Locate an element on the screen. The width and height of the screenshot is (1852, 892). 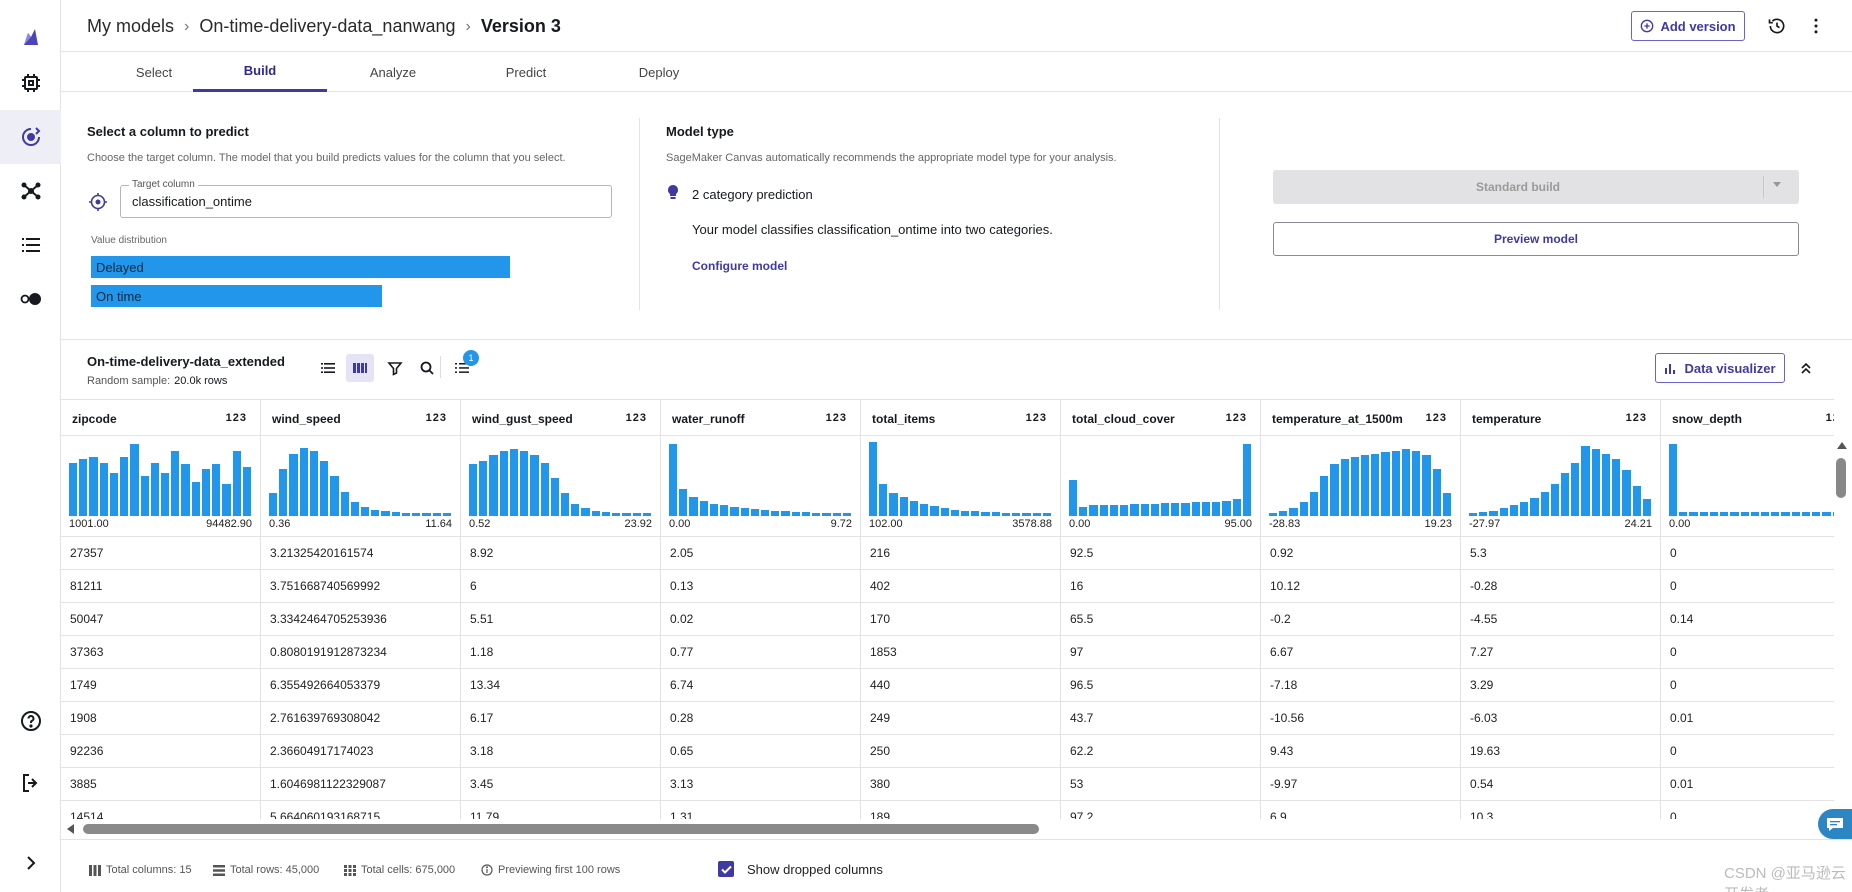
horizontal-scrollbar is located at coordinates (947, 829).